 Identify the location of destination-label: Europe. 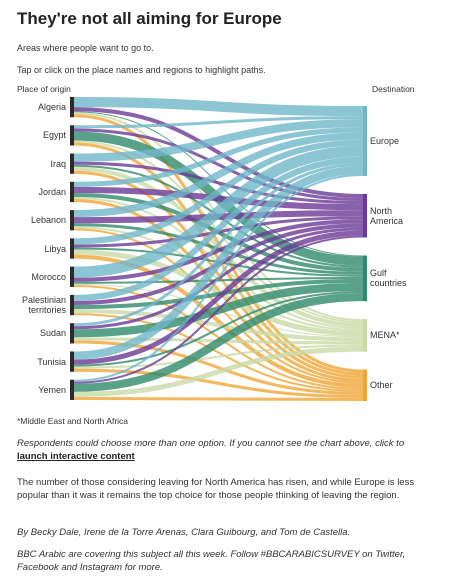
(385, 140).